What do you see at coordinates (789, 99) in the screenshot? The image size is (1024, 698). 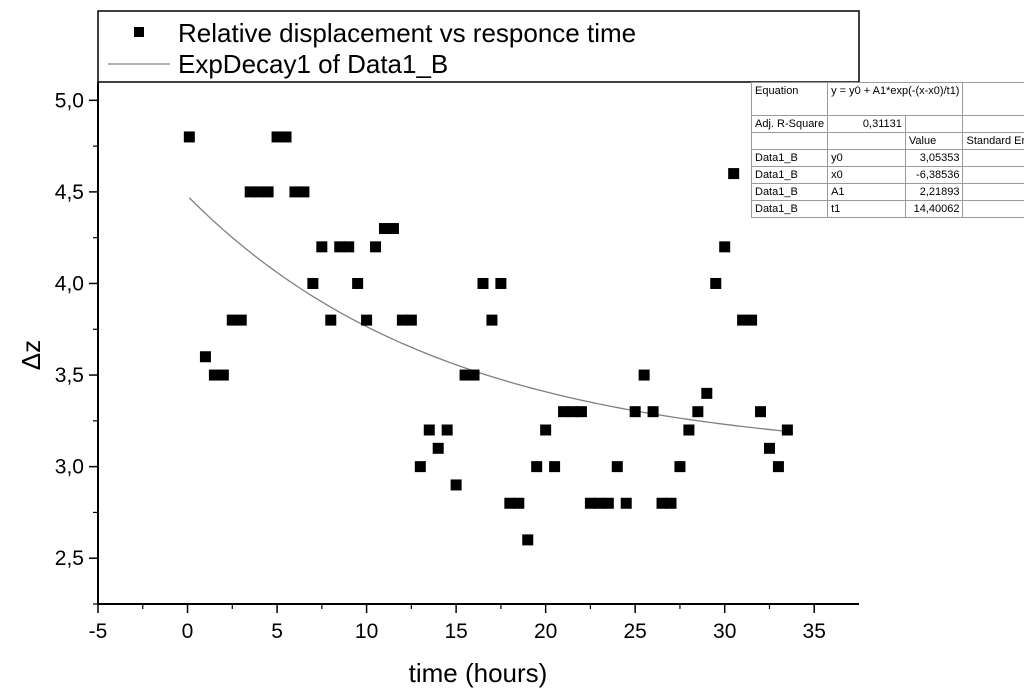 I see `fit-table-equation-label: Equation` at bounding box center [789, 99].